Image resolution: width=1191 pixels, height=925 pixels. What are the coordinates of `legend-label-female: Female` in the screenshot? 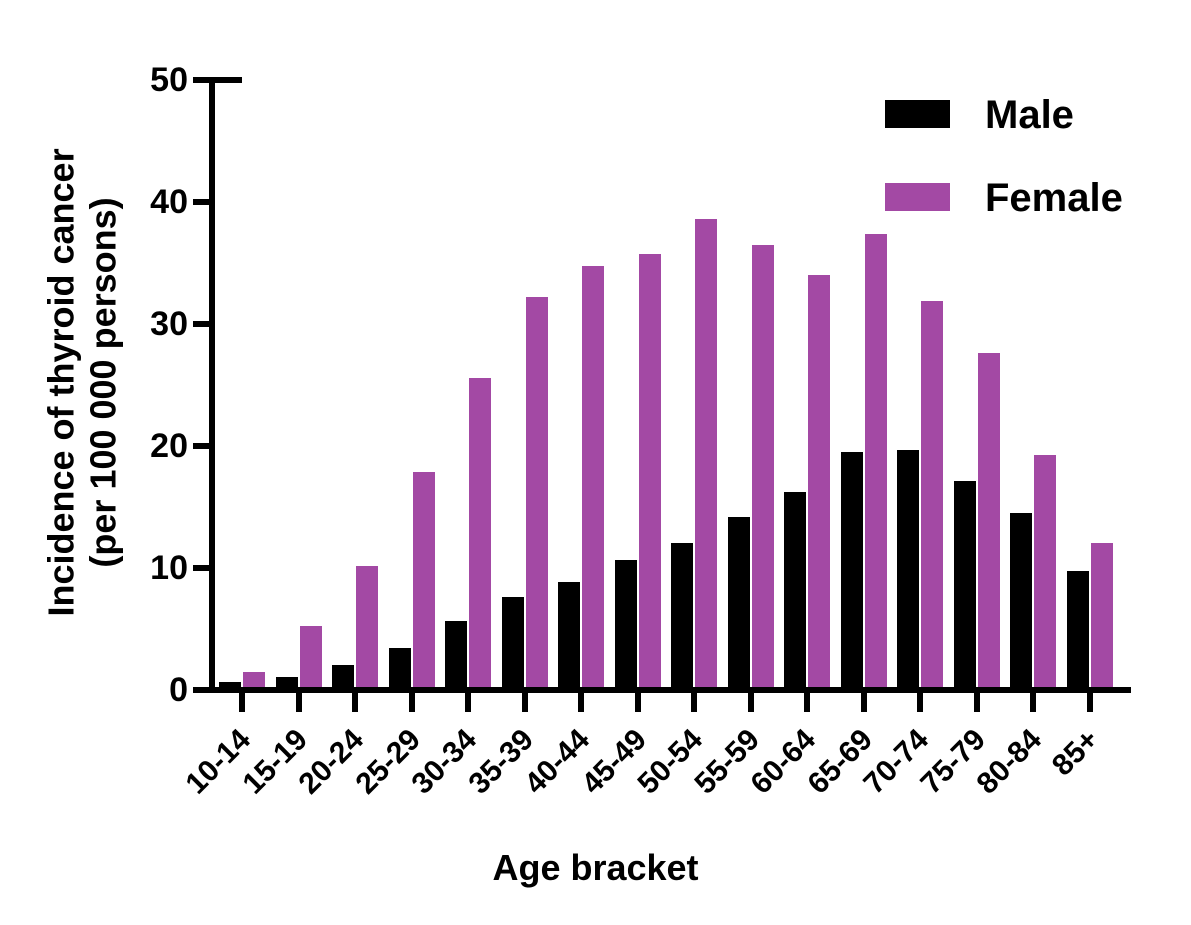 It's located at (1054, 198).